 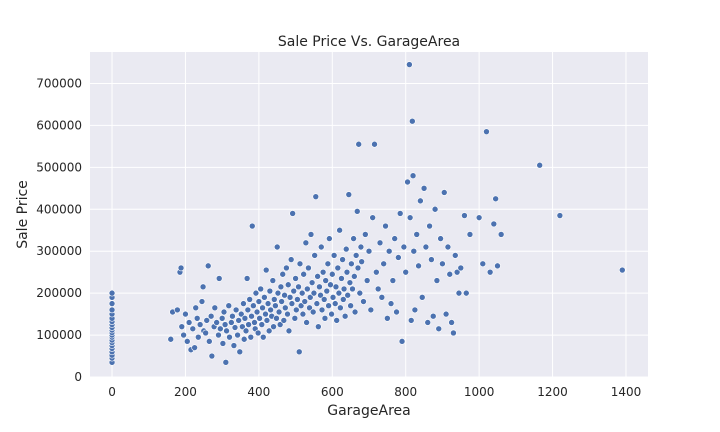 What do you see at coordinates (59, 293) in the screenshot?
I see `y-tick-label: 200000` at bounding box center [59, 293].